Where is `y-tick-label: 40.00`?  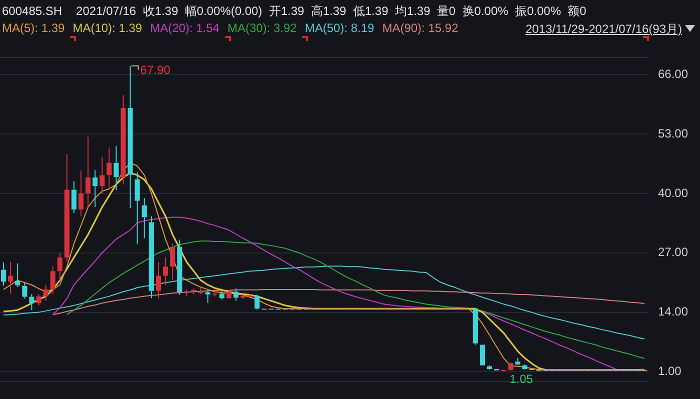 y-tick-label: 40.00 is located at coordinates (673, 193).